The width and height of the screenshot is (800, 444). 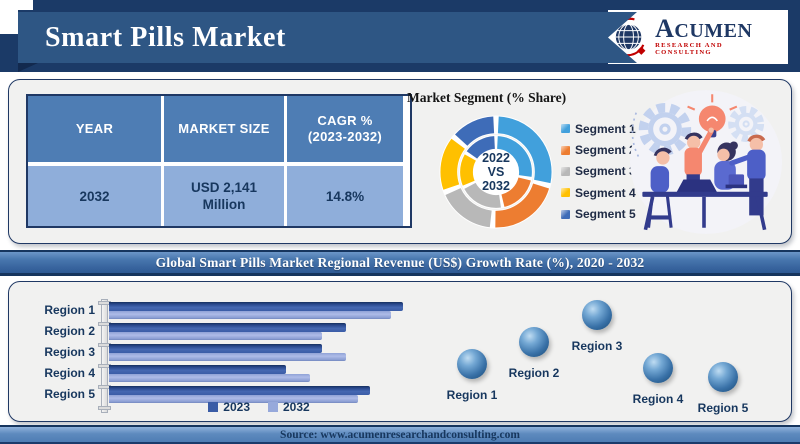 I want to click on segment-donut-chart: 2022 VS 2032, so click(x=496, y=172).